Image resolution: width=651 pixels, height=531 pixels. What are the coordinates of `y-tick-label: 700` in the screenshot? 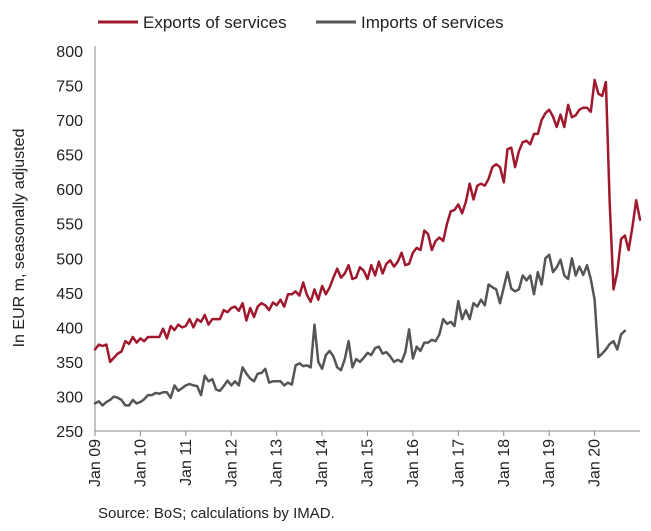 It's located at (69, 121).